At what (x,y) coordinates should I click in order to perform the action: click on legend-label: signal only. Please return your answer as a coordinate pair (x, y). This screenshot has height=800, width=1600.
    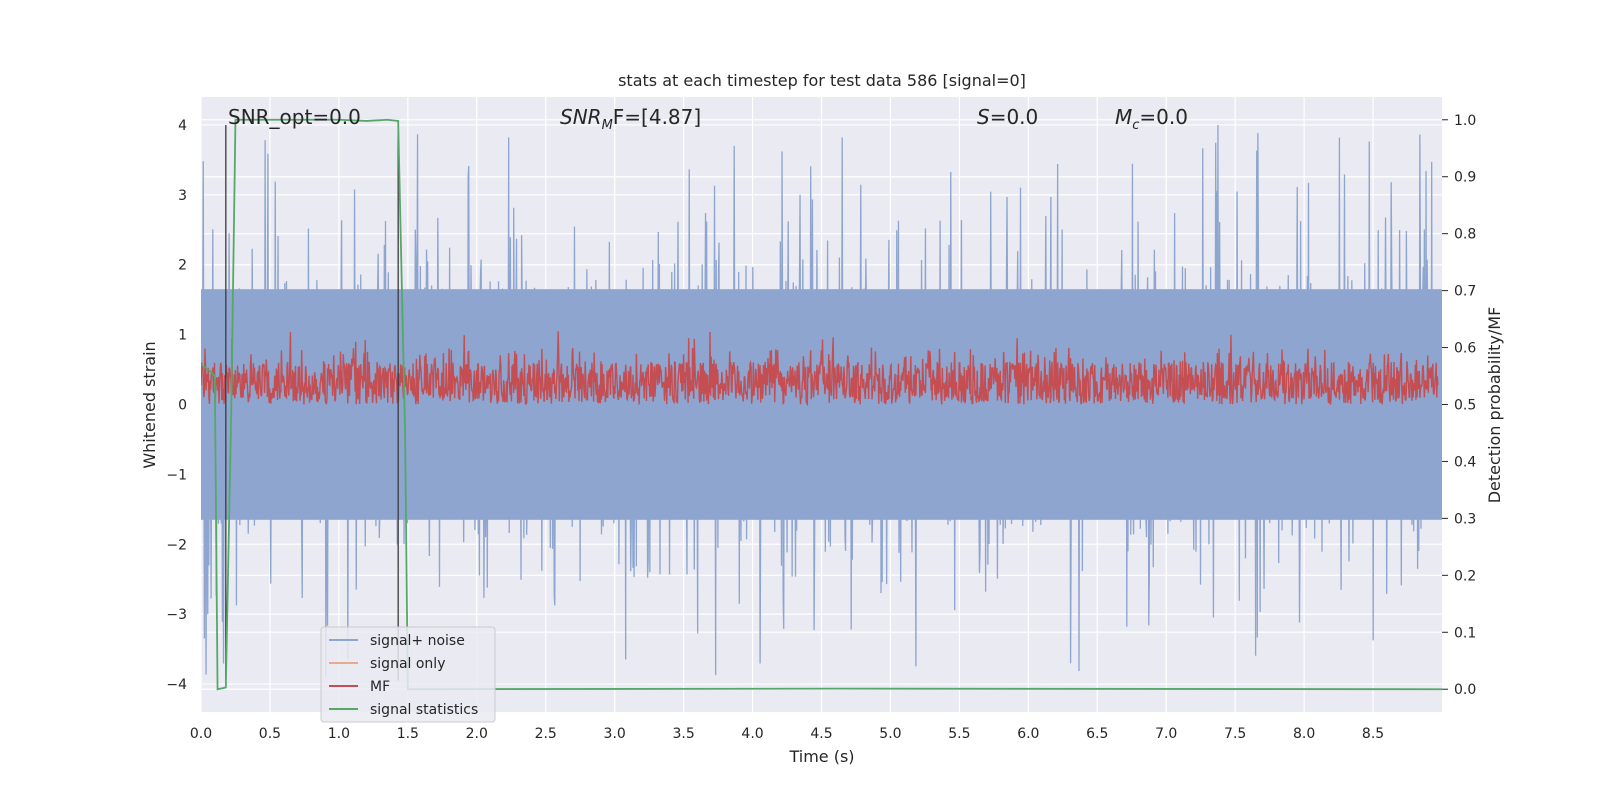
    Looking at the image, I should click on (407, 664).